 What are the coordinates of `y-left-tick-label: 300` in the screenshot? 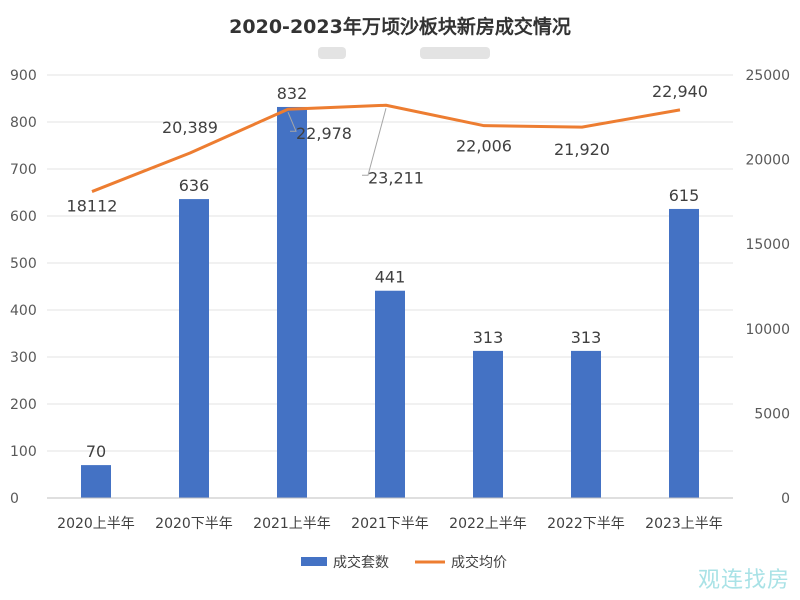 It's located at (23, 358).